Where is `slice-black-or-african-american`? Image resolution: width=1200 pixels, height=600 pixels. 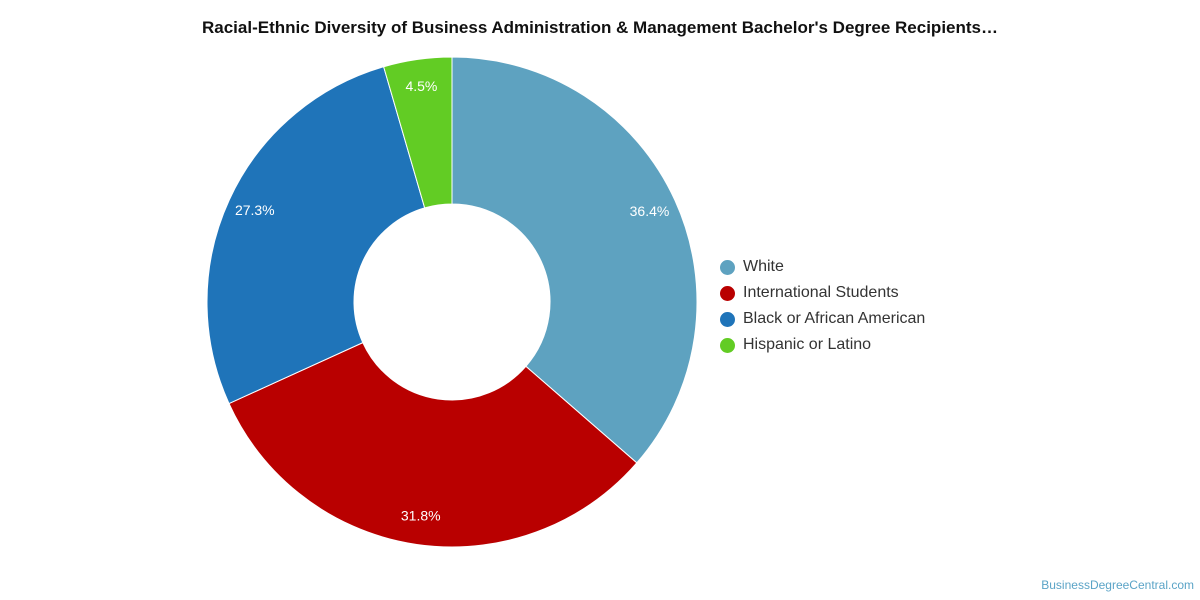 slice-black-or-african-american is located at coordinates (316, 235).